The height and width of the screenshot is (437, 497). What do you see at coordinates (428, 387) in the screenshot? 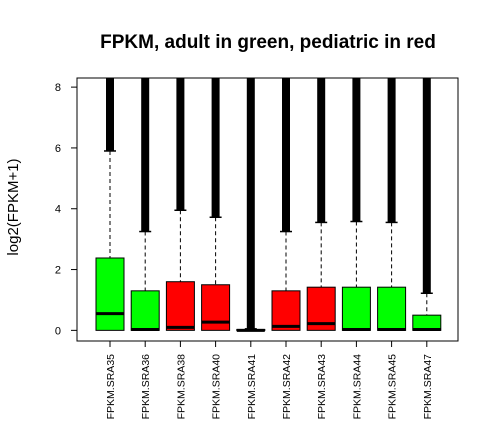
I see `x-category-label: FPKM.SRA47` at bounding box center [428, 387].